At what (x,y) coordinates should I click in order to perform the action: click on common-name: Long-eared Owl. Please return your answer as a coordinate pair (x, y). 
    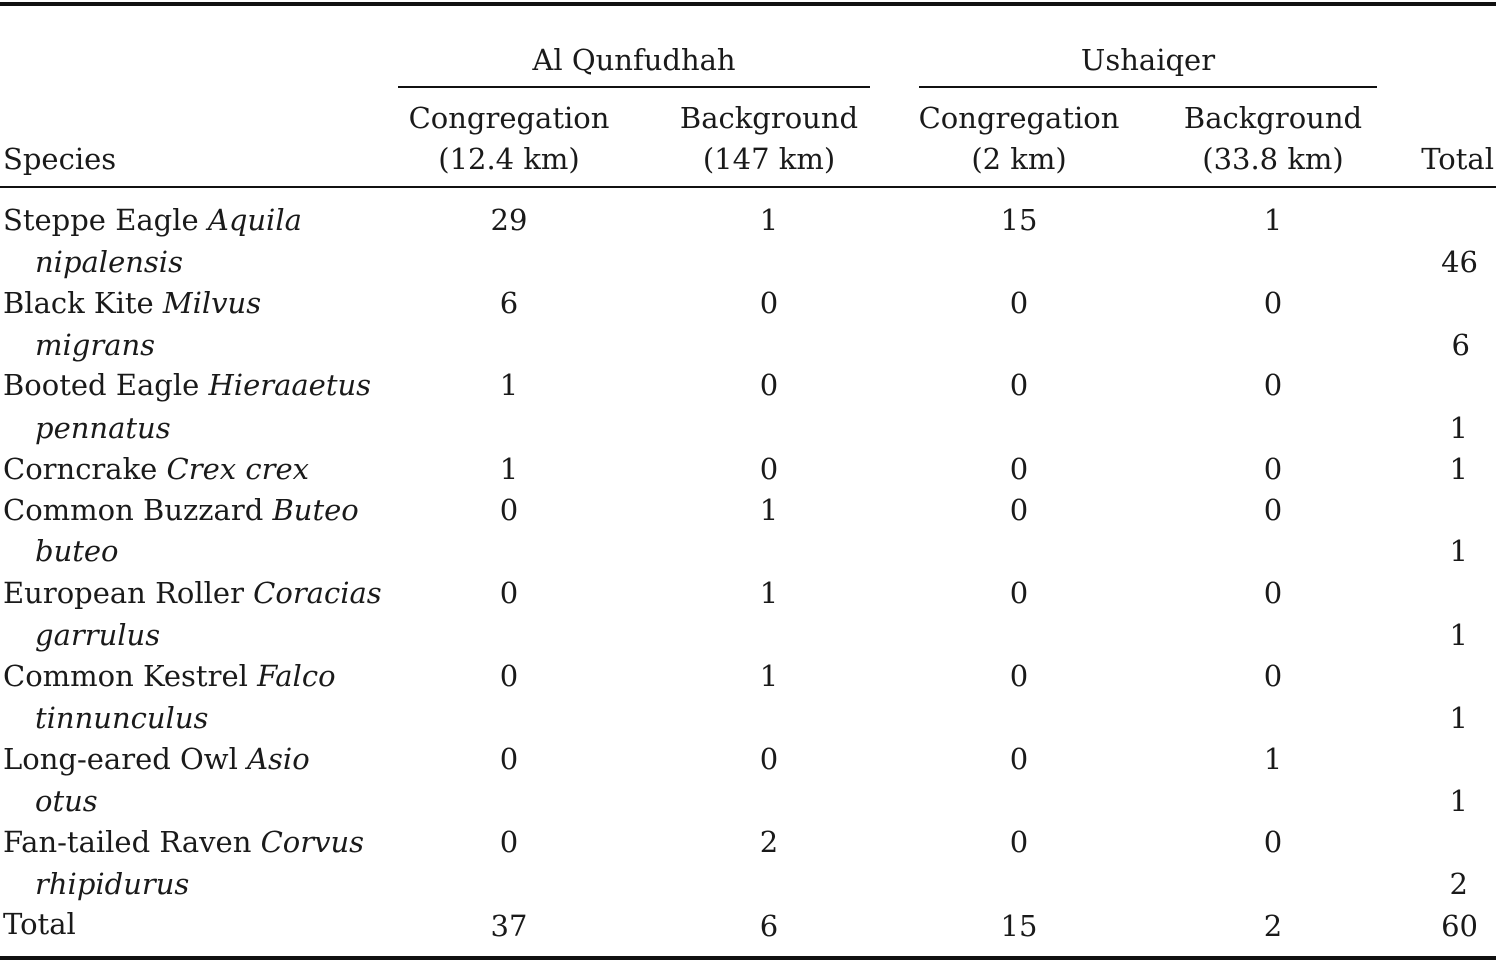
    Looking at the image, I should click on (120, 759).